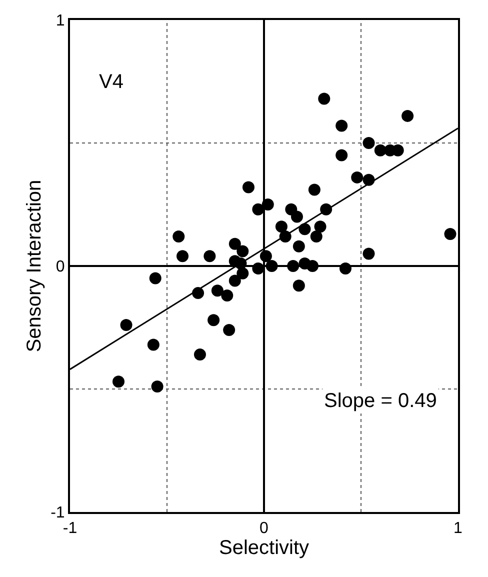 This screenshot has height=577, width=488. I want to click on y-tick-label: 1, so click(60, 21).